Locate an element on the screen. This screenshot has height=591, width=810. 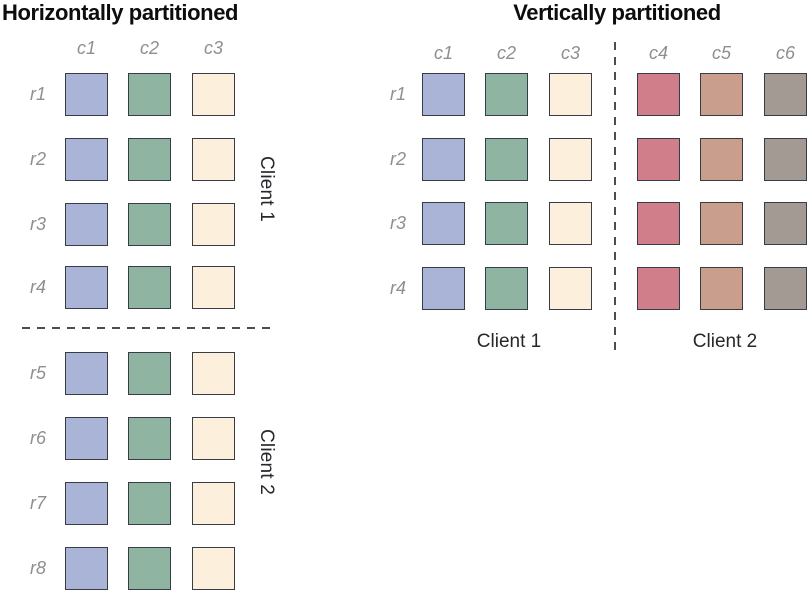
client-1-label-left: Client 1 is located at coordinates (266, 189).